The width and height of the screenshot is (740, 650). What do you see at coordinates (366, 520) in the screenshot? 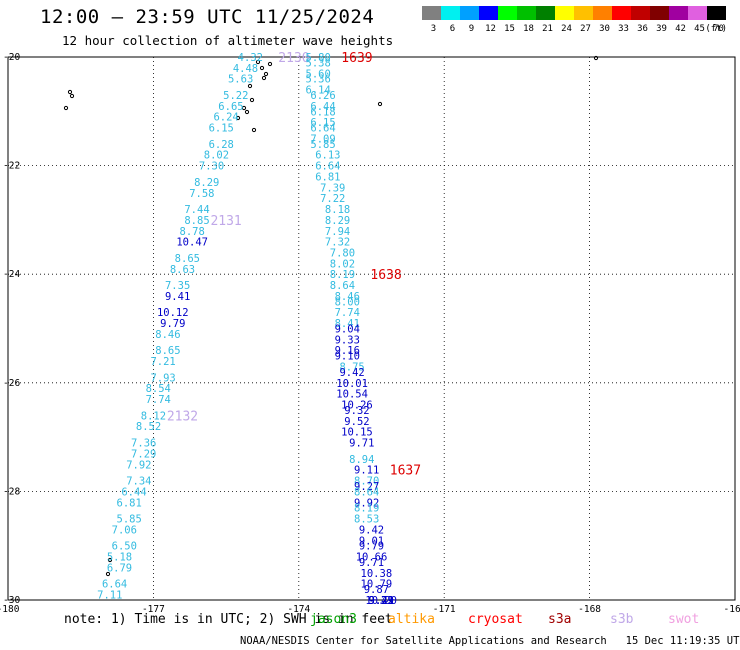
I see `wave-height-label: 8.53` at bounding box center [366, 520].